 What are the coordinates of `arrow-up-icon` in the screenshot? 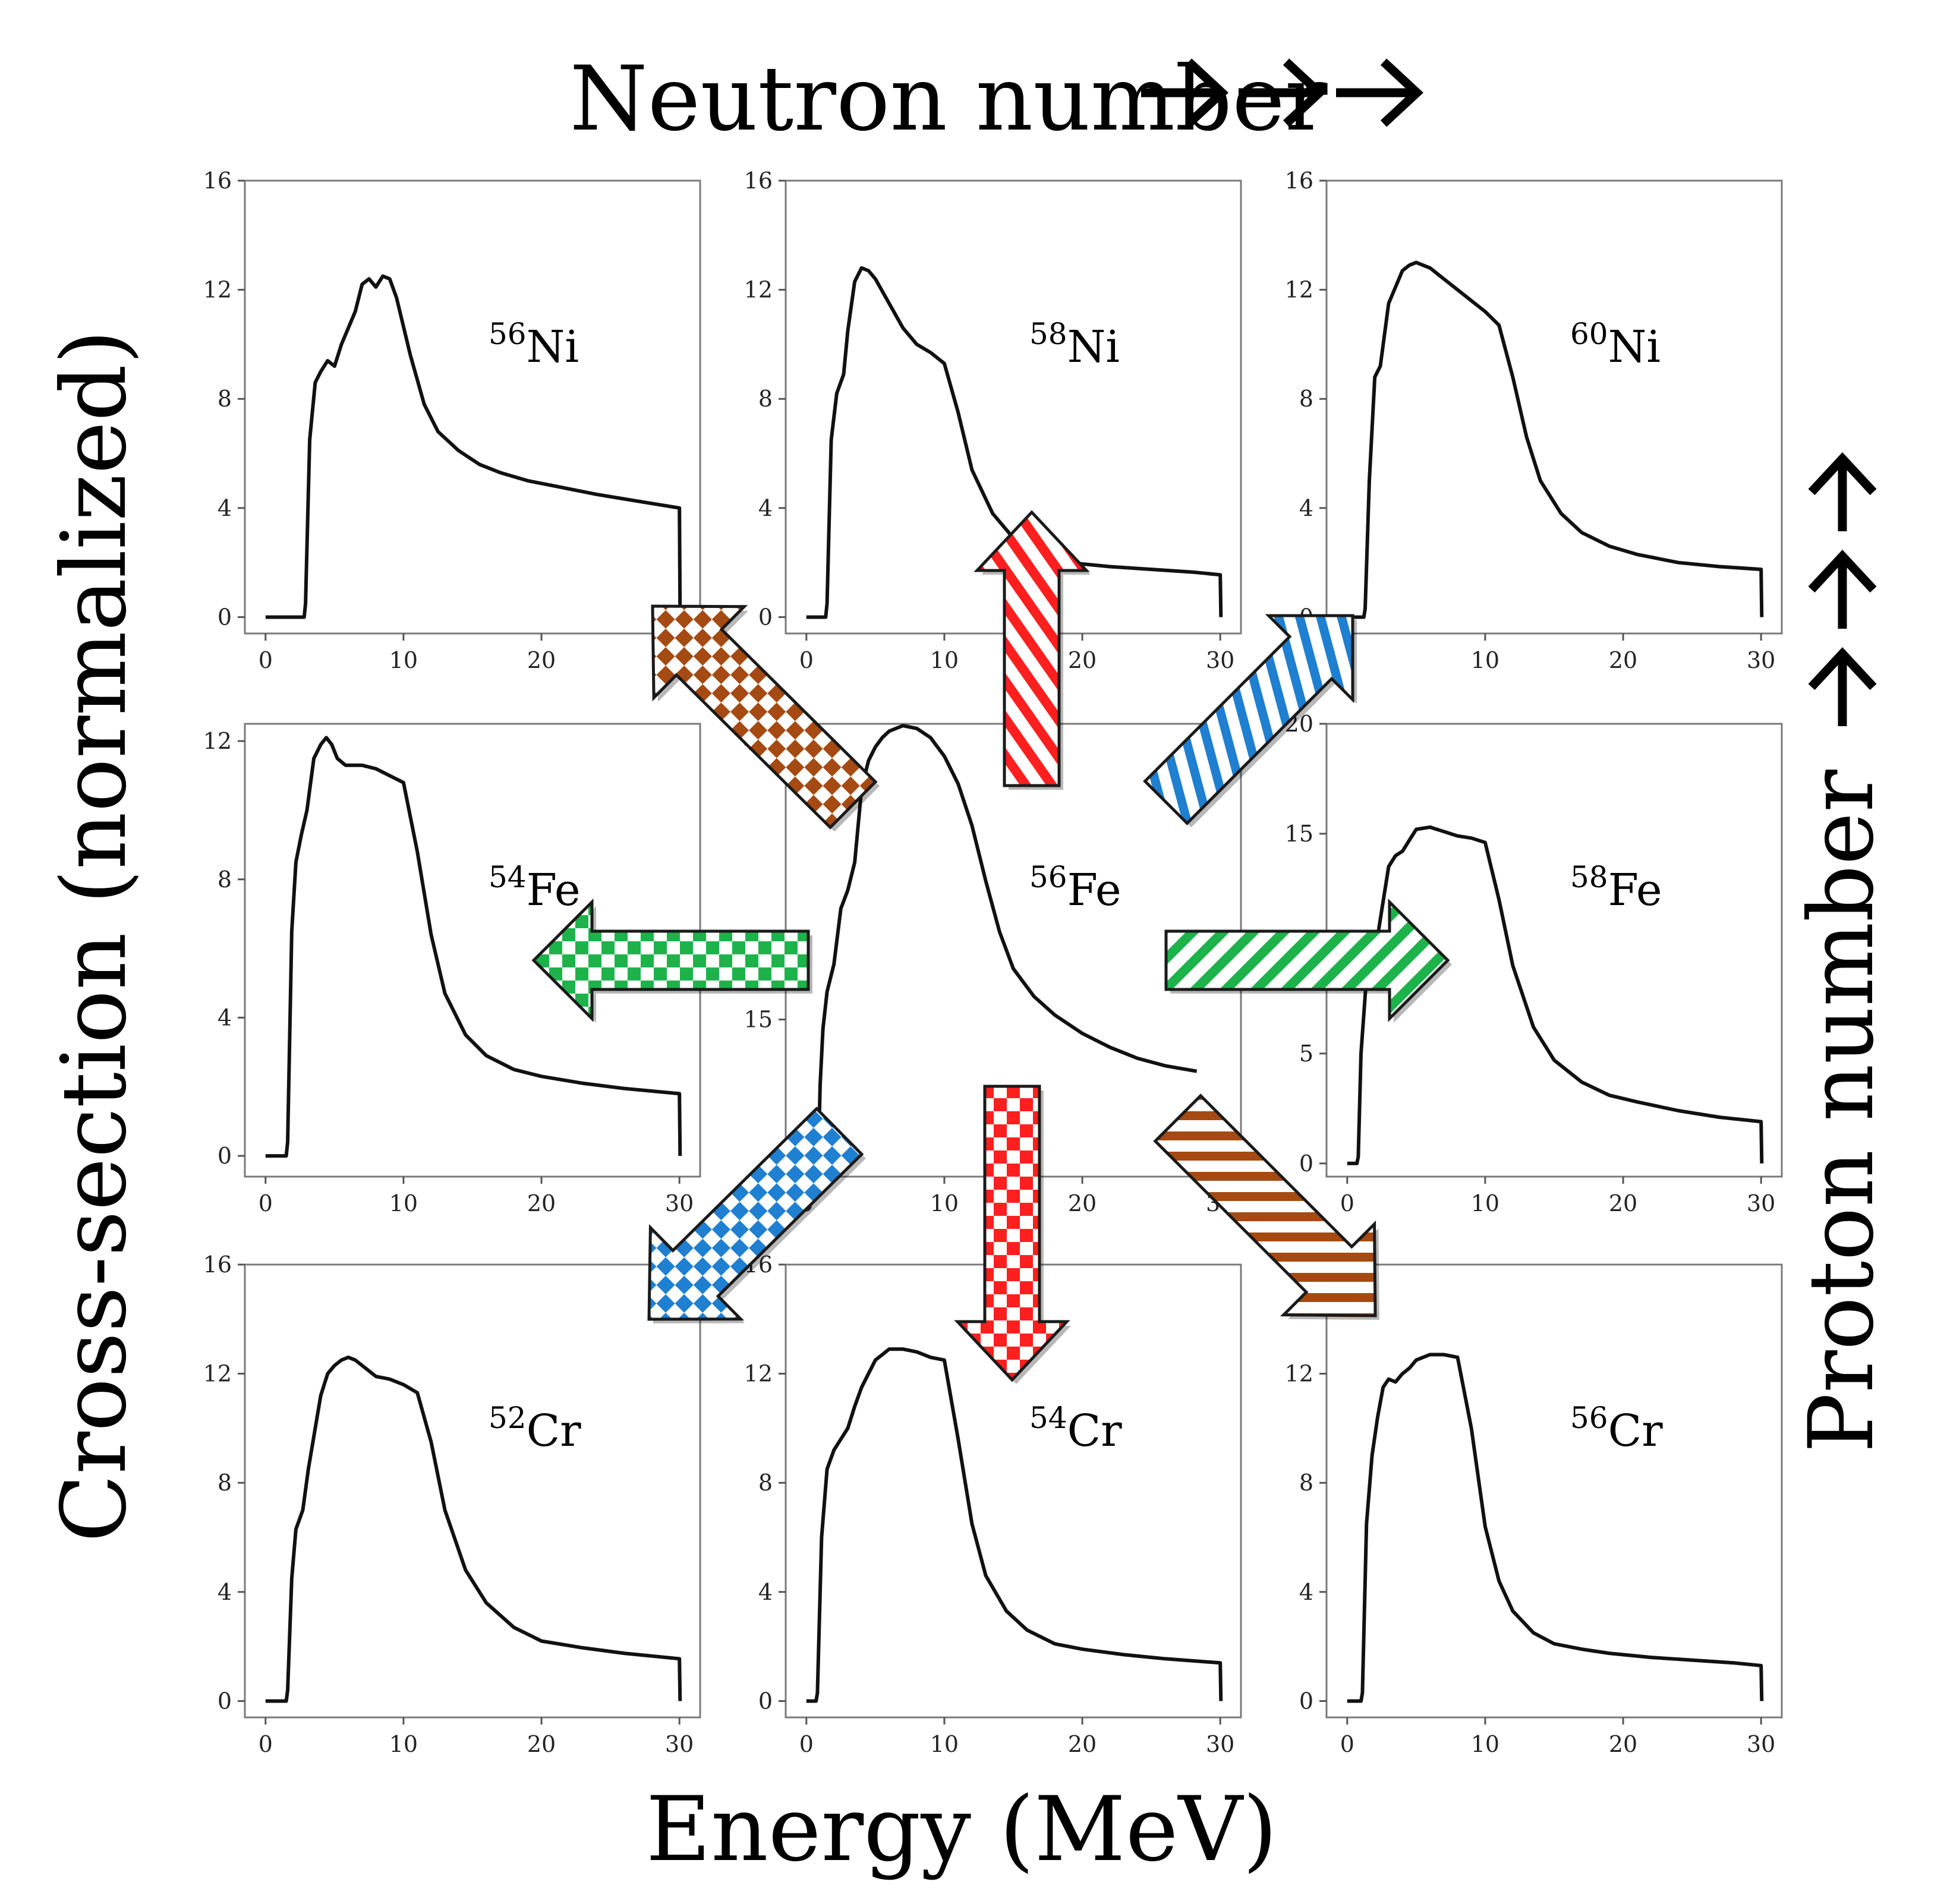 It's located at (1032, 650).